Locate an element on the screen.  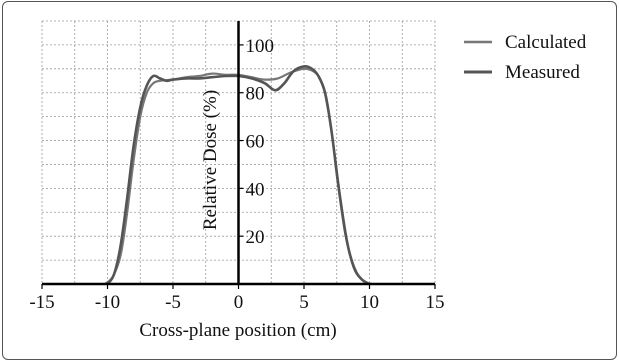
y-axis-title: Relative Dose (%) is located at coordinates (210, 160).